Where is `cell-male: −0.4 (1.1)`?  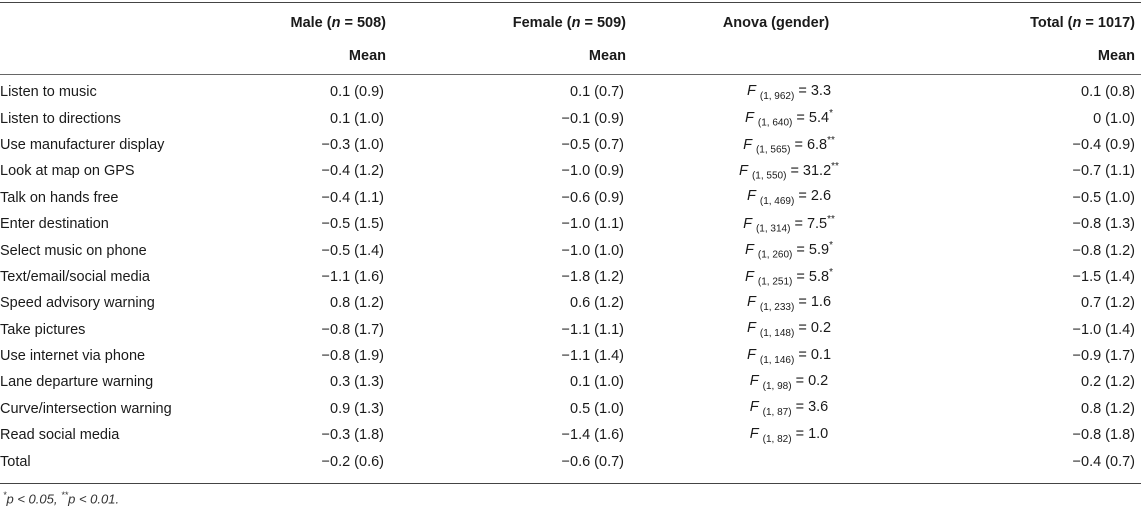
cell-male: −0.4 (1.1) is located at coordinates (352, 197).